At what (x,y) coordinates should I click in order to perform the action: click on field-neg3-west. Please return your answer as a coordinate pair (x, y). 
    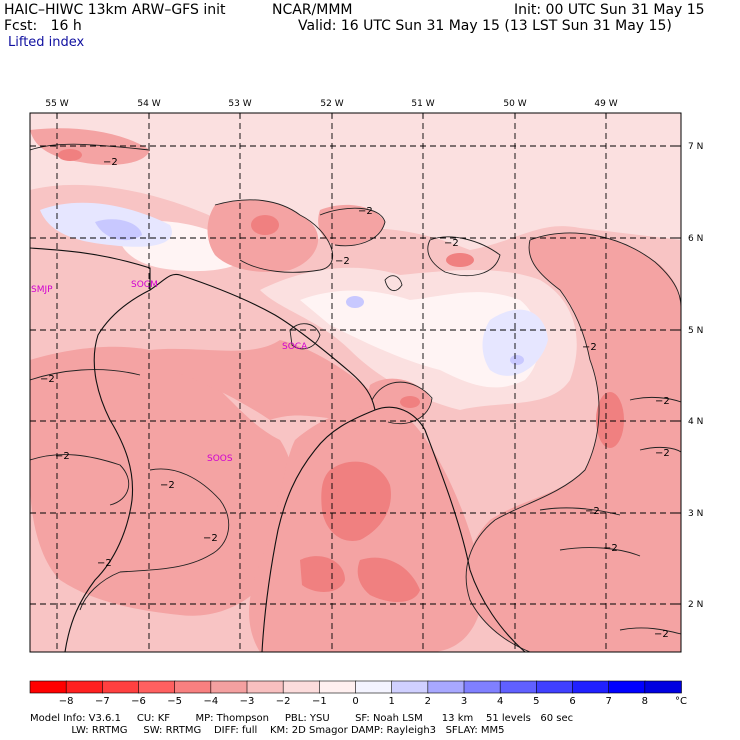
    Looking at the image, I should click on (162, 481).